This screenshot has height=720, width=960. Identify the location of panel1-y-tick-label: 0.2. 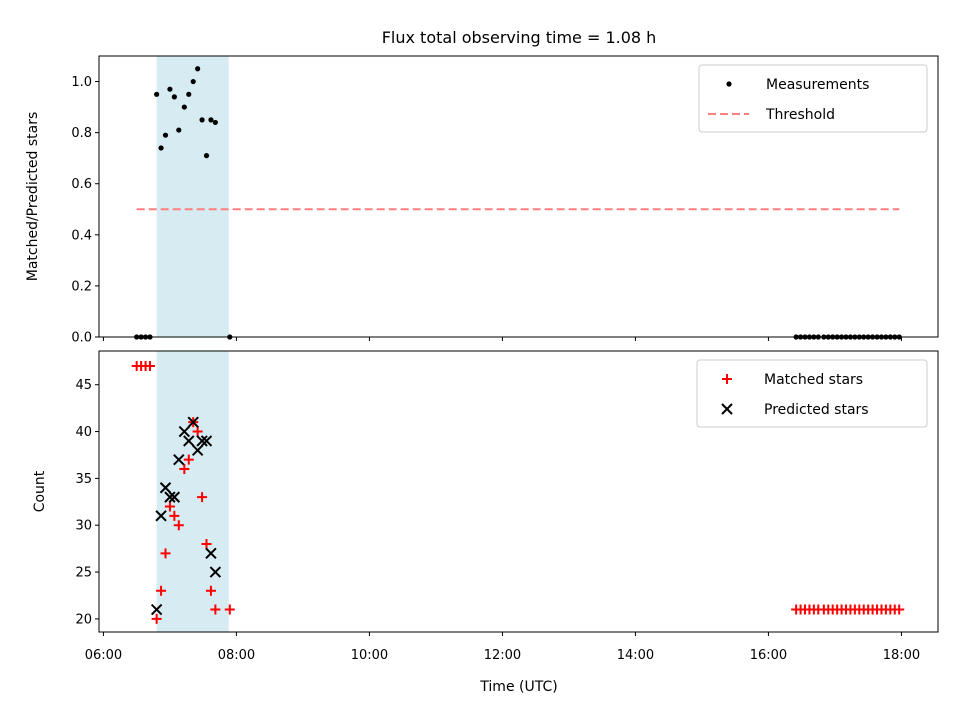
(81, 286).